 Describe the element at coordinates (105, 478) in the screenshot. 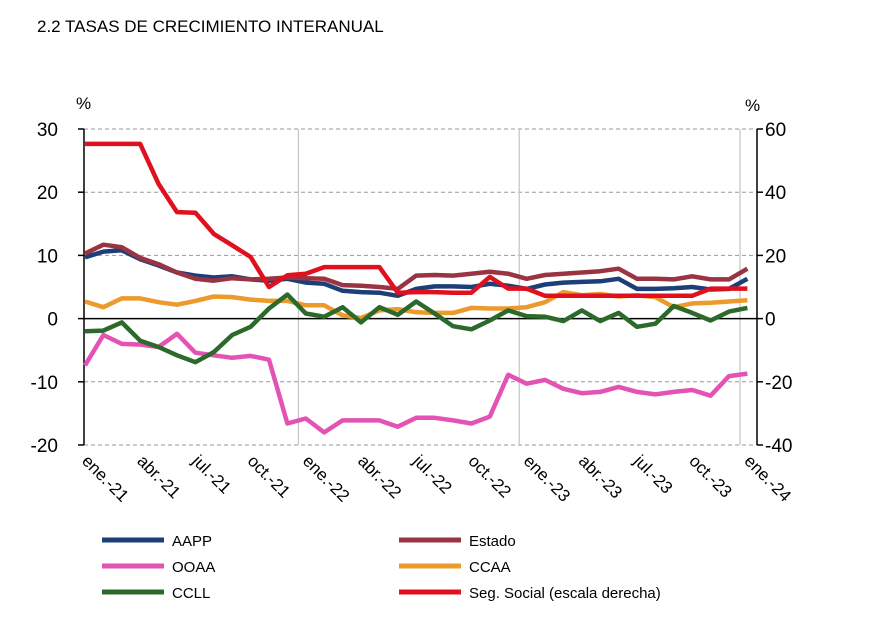

I see `x-tick-label: ene.-21` at that location.